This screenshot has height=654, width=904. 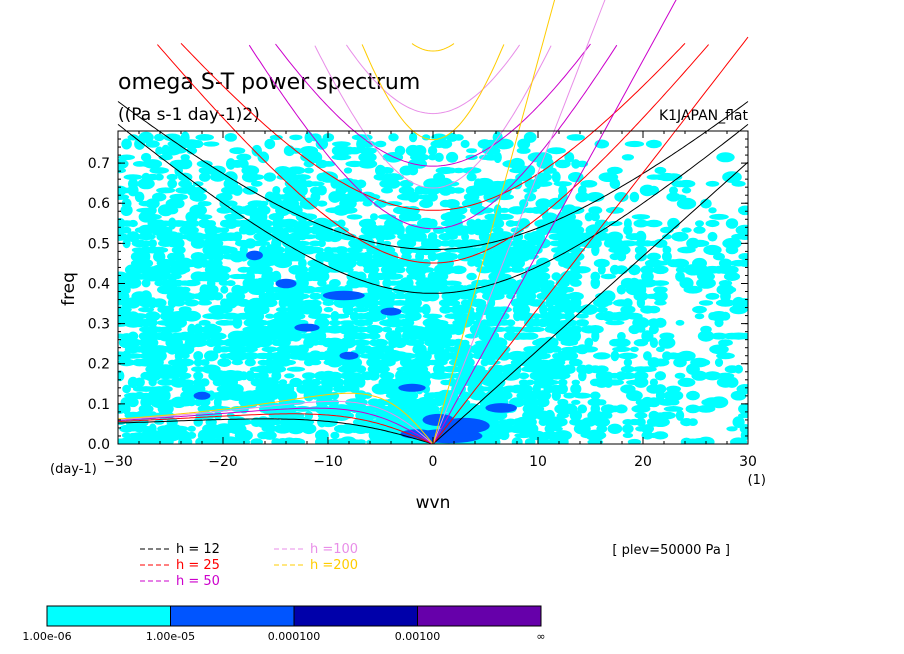 I want to click on x-unit-label: (1), so click(x=757, y=480).